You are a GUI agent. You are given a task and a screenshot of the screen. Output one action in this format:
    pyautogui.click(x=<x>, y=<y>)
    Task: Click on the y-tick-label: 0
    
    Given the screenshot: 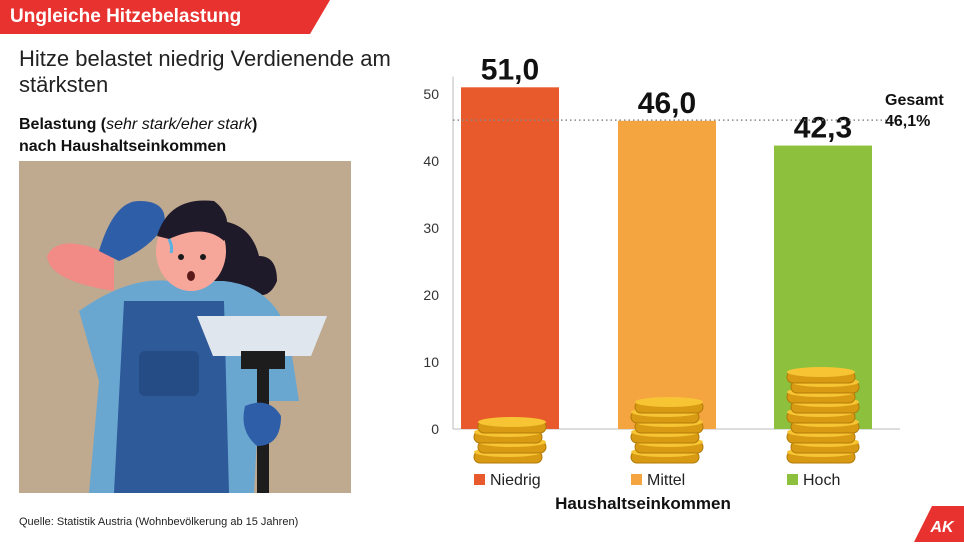 What is the action you would take?
    pyautogui.click(x=435, y=429)
    